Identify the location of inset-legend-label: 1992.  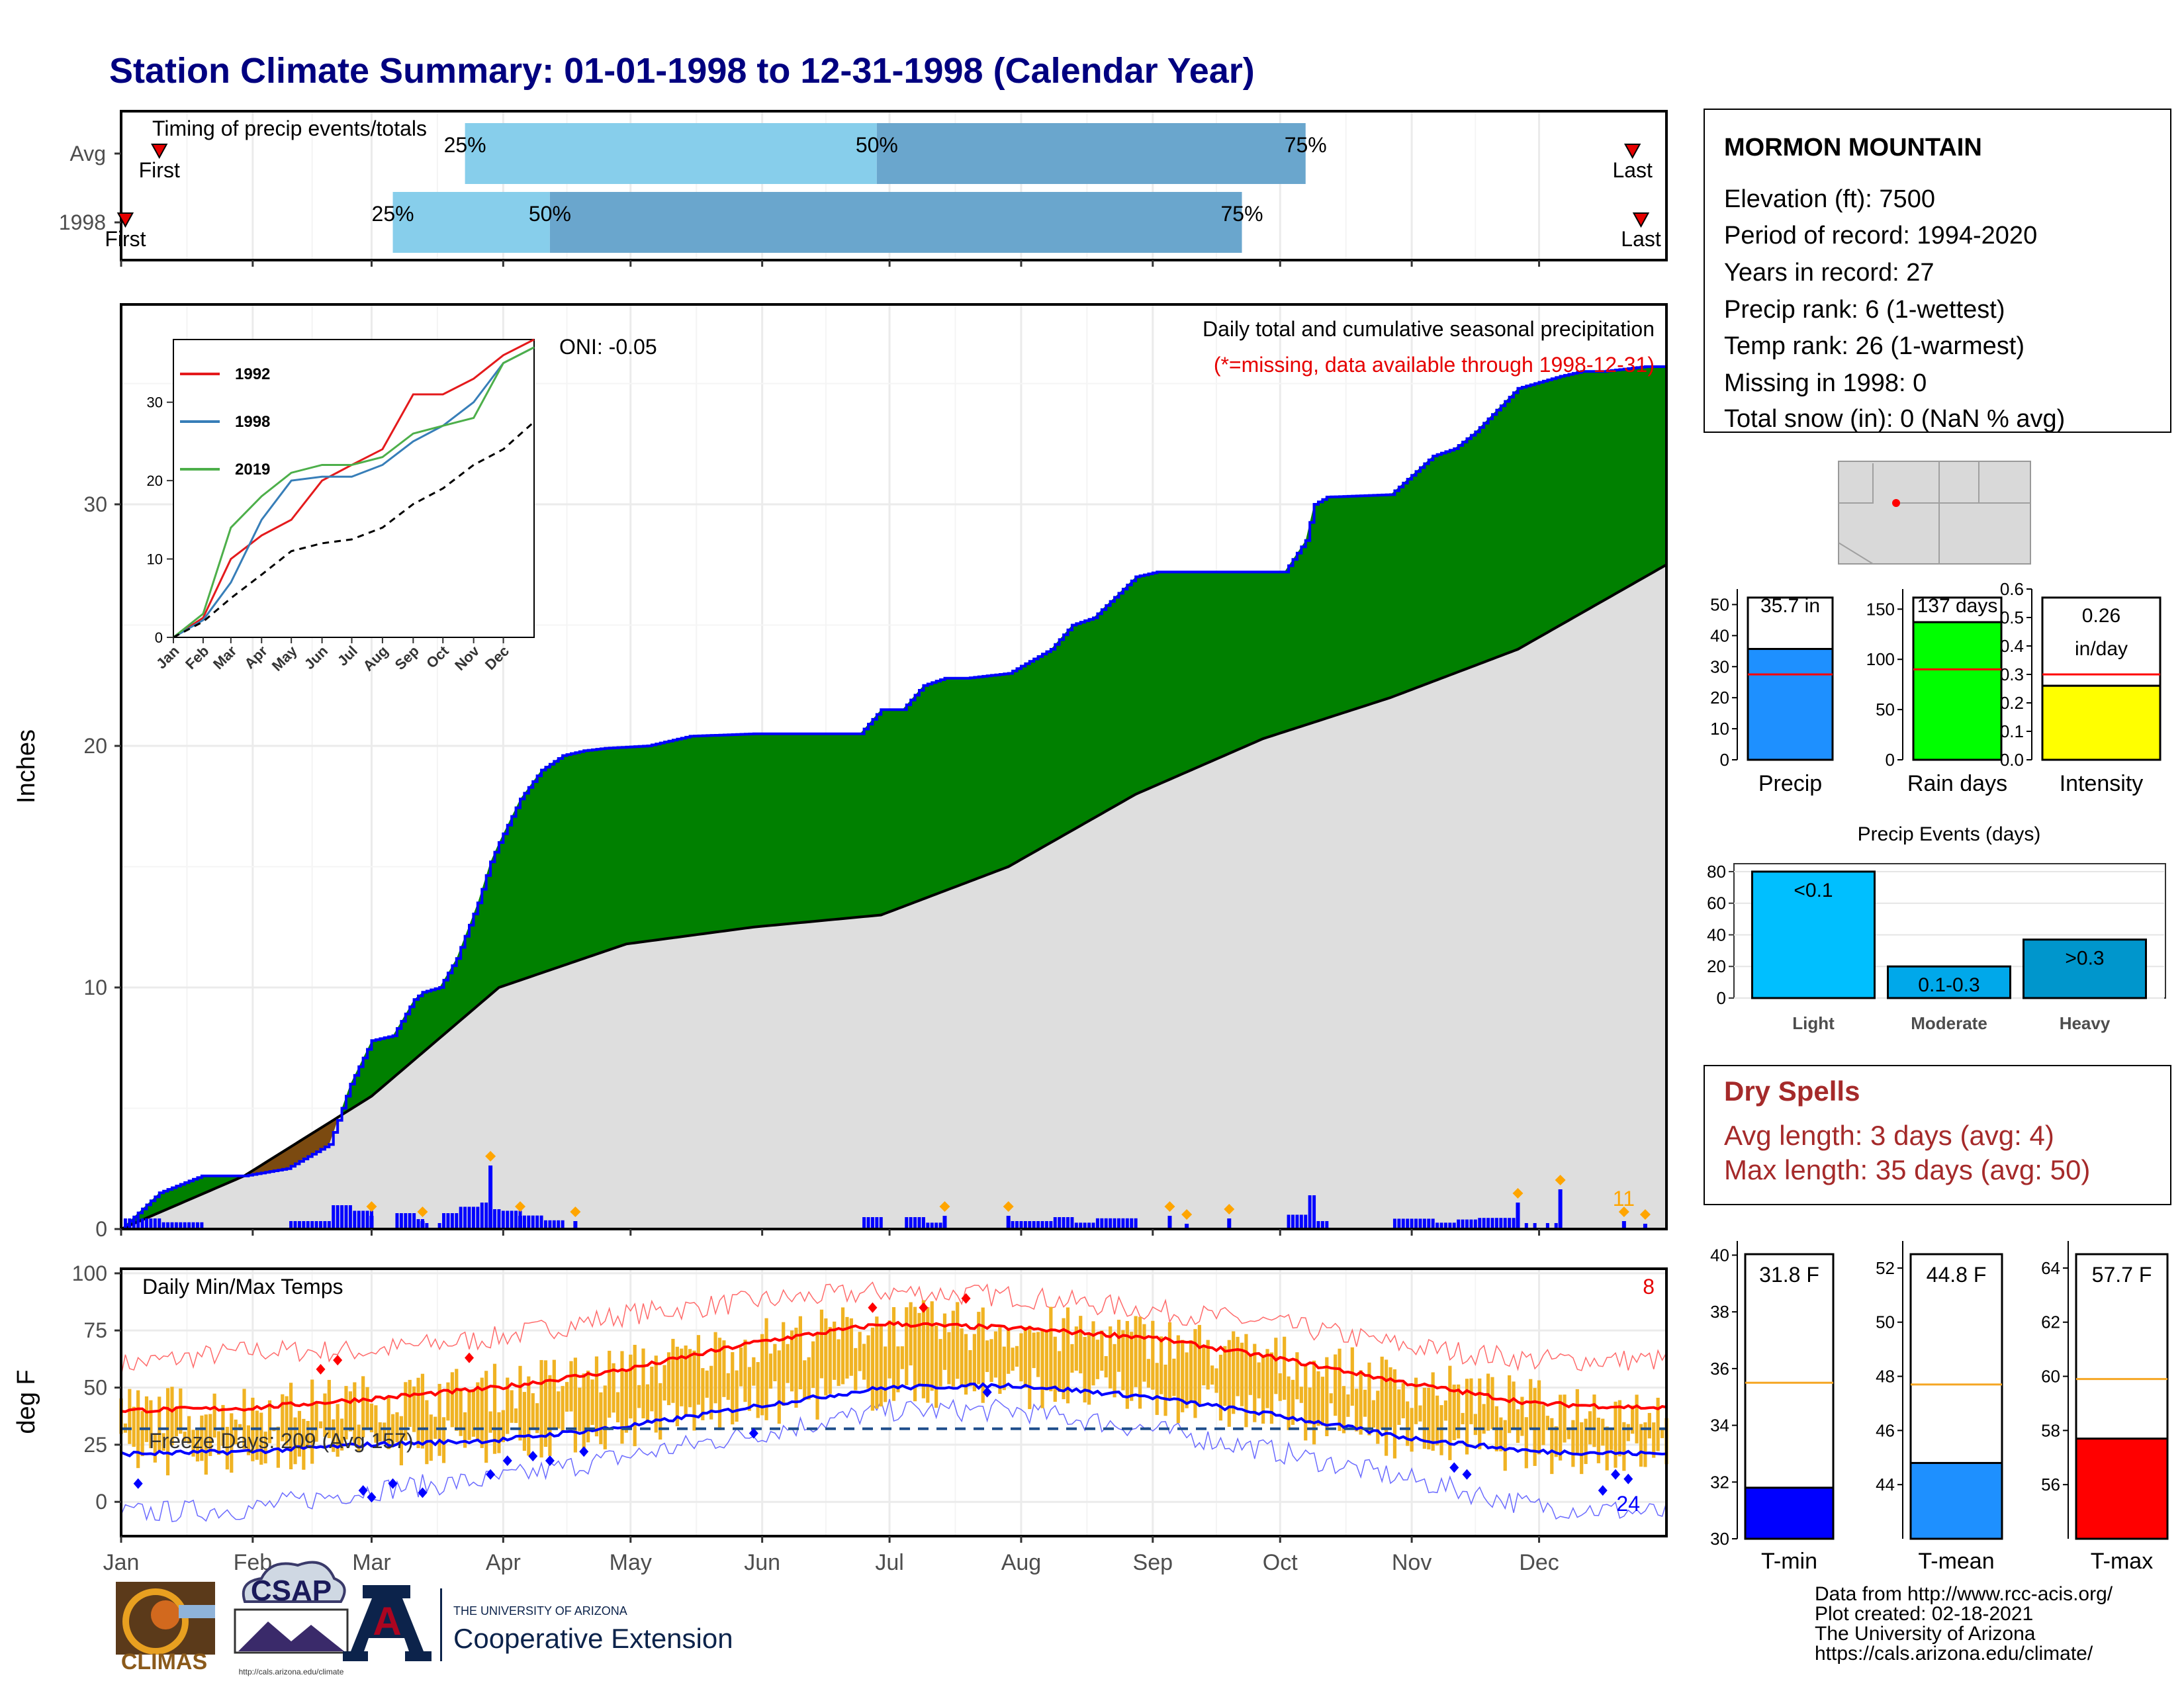
(252, 374).